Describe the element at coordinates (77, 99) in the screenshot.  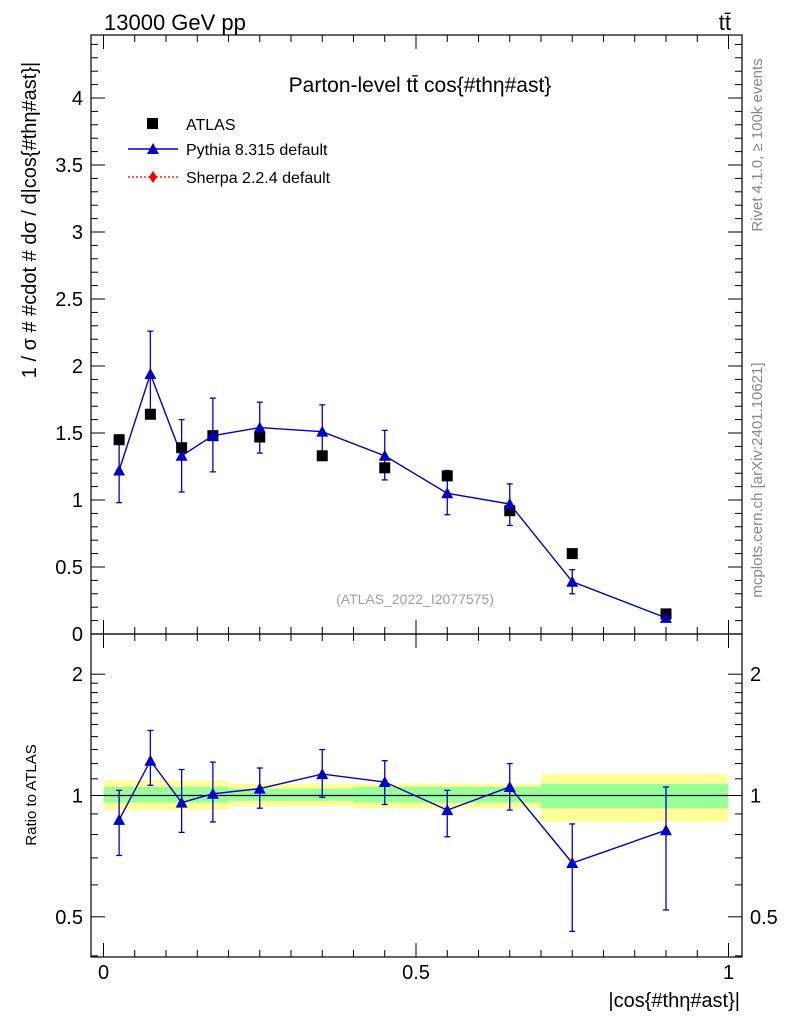
I see `main-y-tick-label: 4` at that location.